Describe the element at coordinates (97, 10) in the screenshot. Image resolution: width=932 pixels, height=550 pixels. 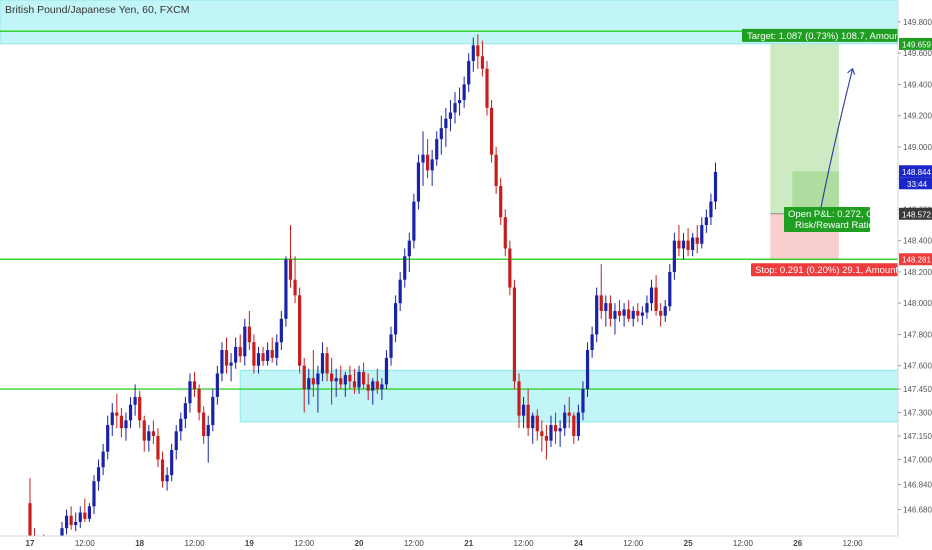
I see `chart-title: British Pound/Japanese Yen, 60, FXCM` at that location.